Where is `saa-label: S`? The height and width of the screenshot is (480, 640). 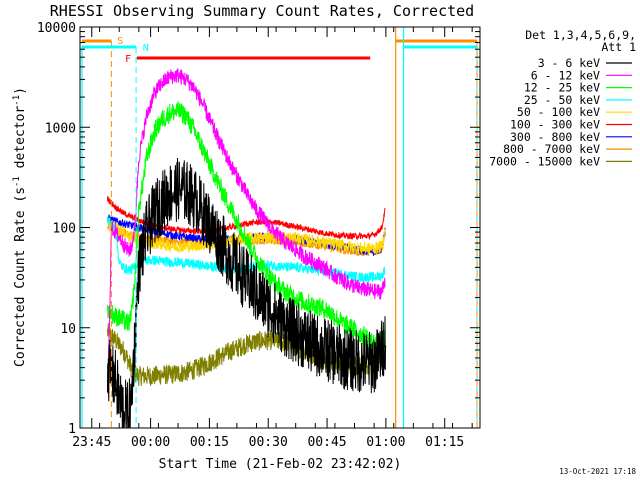 saa-label: S is located at coordinates (120, 41).